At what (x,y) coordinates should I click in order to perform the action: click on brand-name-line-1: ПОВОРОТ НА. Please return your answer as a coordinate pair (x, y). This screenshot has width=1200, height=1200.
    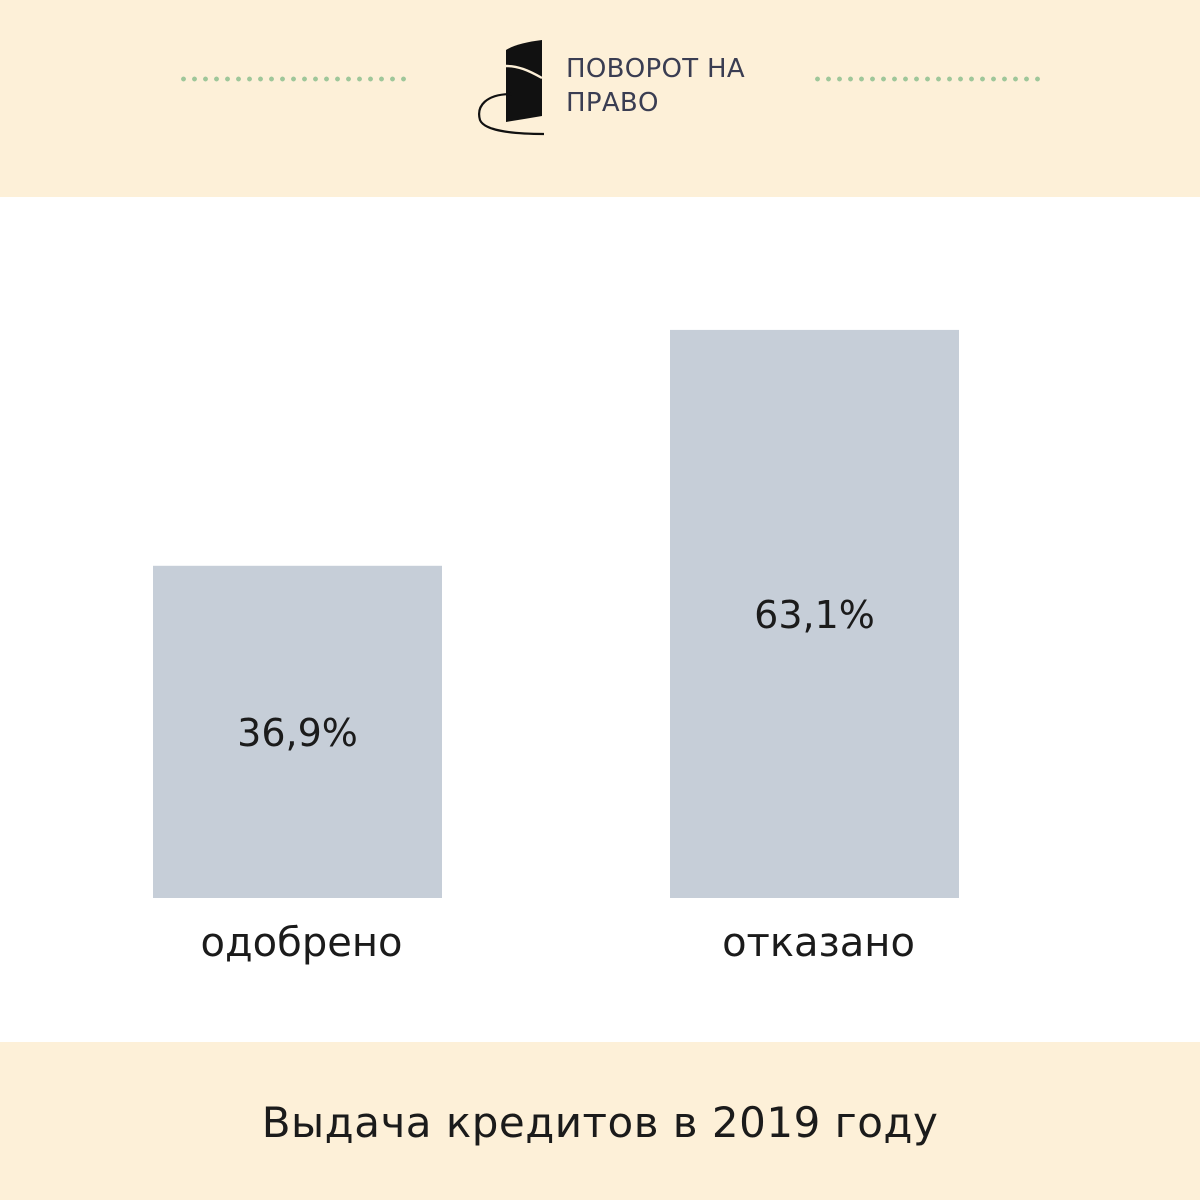
    Looking at the image, I should click on (655, 69).